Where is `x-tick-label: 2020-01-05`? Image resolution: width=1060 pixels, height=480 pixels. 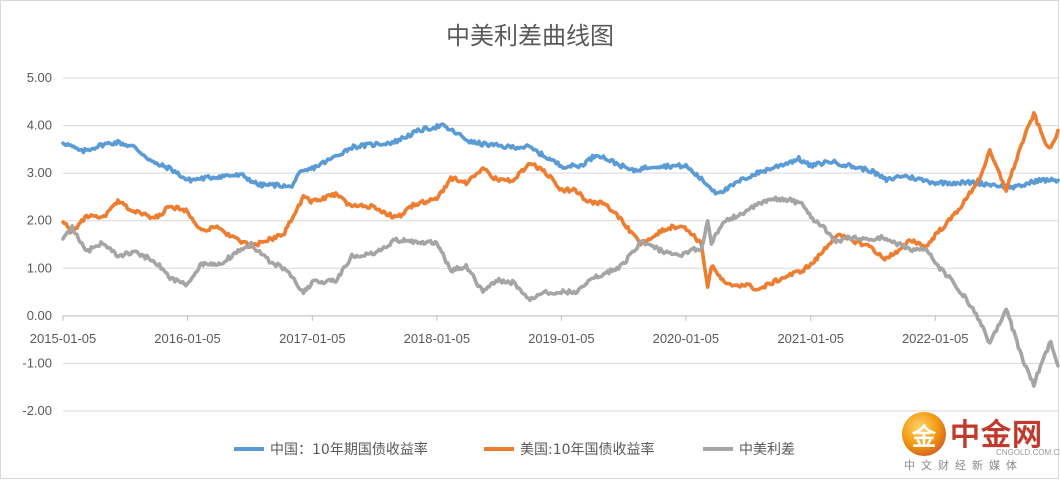 x-tick-label: 2020-01-05 is located at coordinates (686, 338).